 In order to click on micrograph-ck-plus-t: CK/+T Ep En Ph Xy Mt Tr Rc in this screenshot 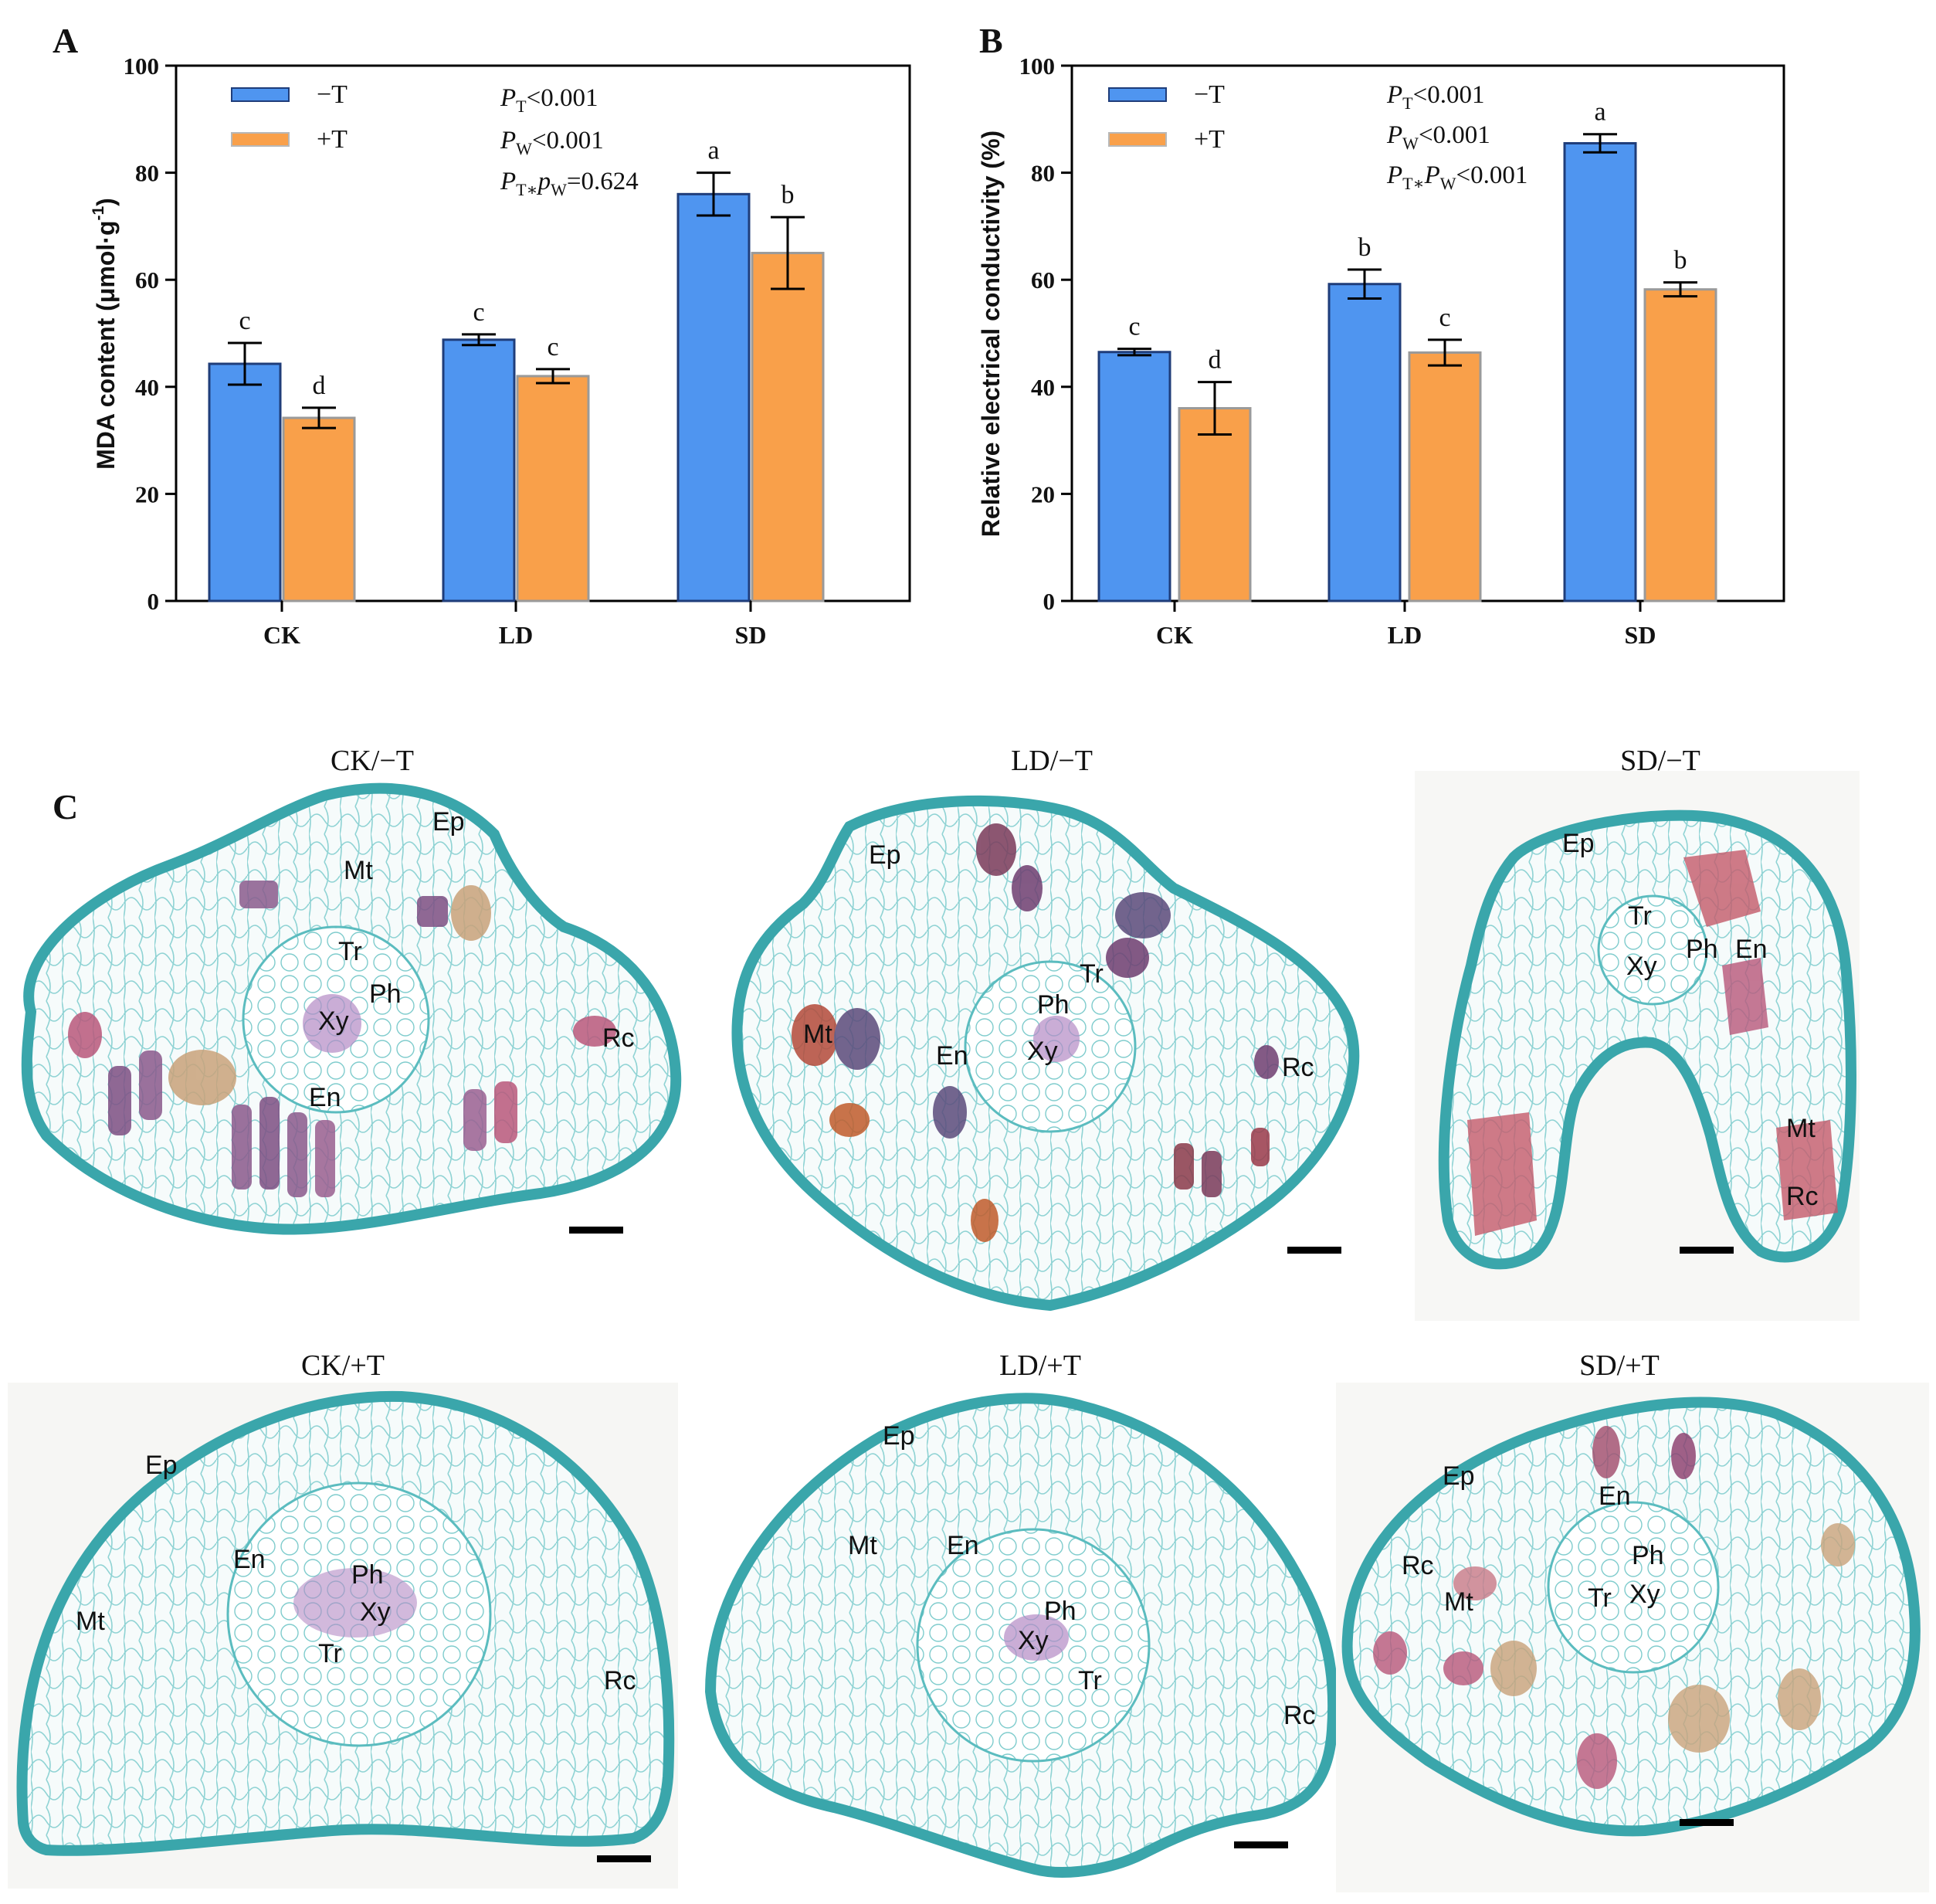, I will do `click(343, 1619)`.